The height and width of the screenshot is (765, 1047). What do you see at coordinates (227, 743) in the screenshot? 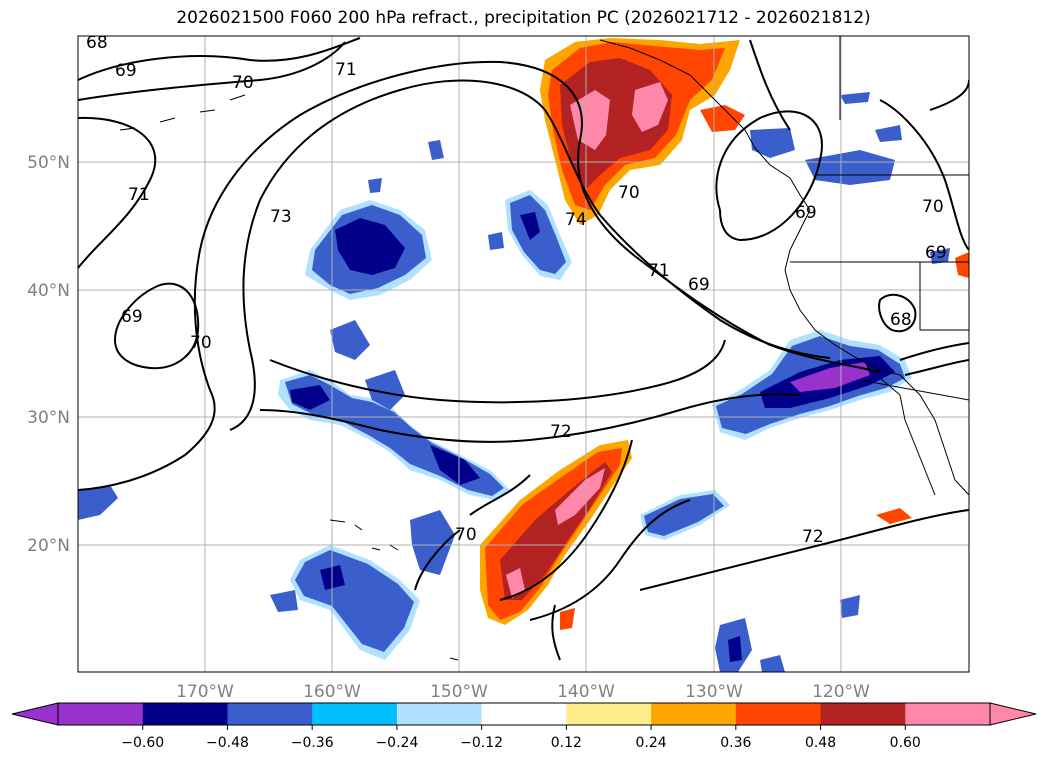
I see `colorbar-tick-label: −0.48` at bounding box center [227, 743].